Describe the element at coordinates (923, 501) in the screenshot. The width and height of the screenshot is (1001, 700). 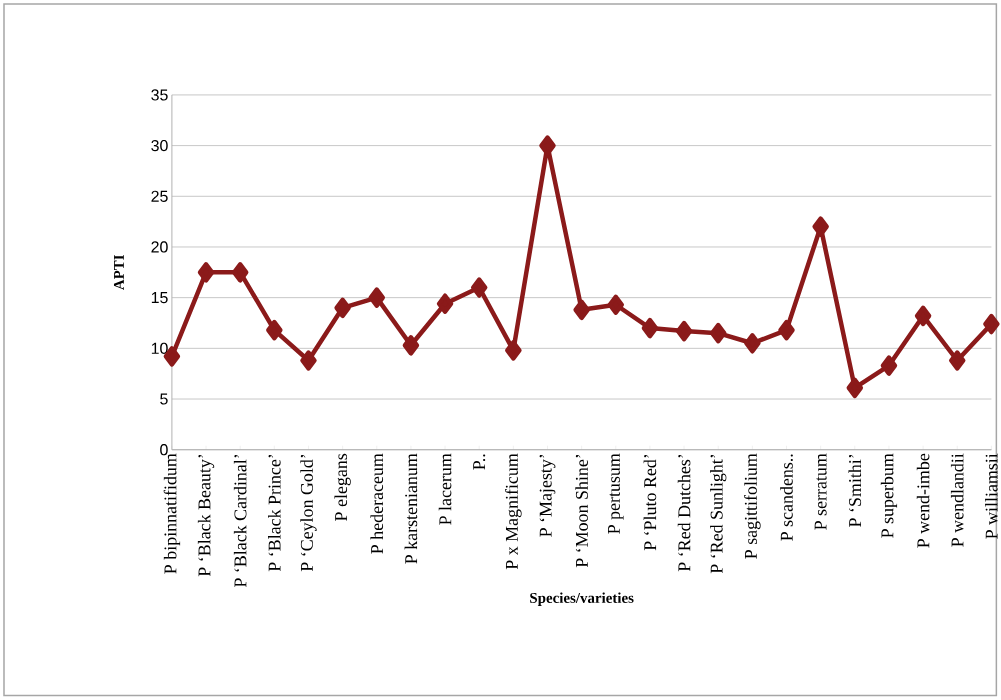
I see `x-tick-label: P wend-imbe` at that location.